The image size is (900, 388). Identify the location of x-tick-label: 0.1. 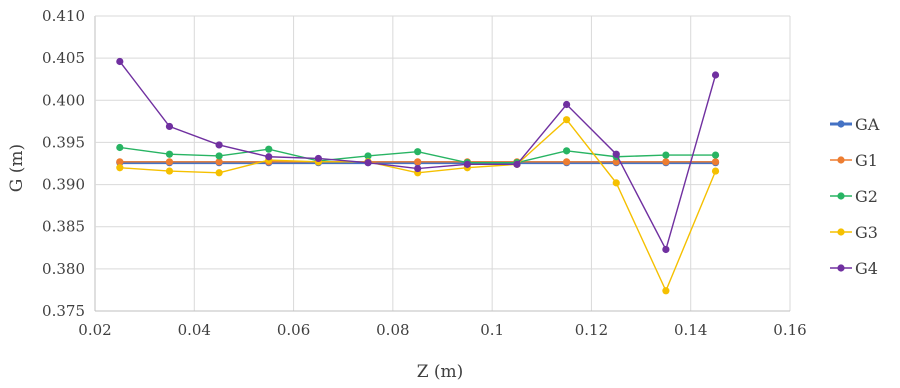
(492, 330).